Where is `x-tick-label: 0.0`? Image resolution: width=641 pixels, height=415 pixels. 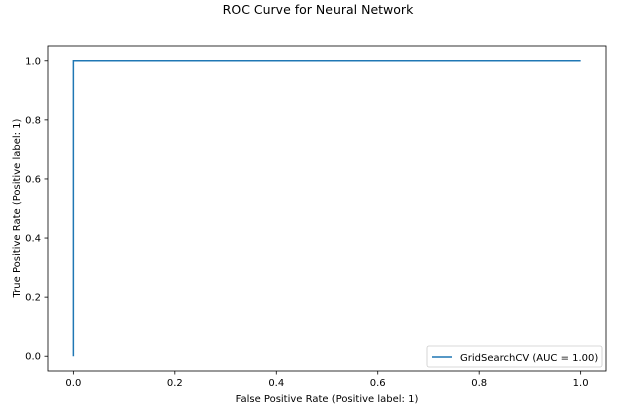
x-tick-label: 0.0 is located at coordinates (73, 383).